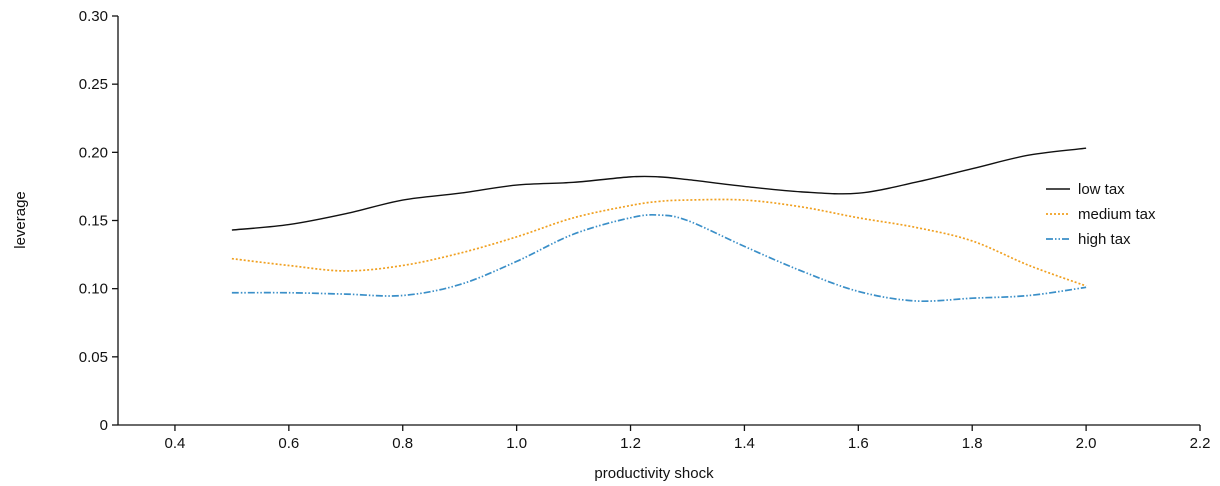 This screenshot has height=486, width=1220. Describe the element at coordinates (1200, 443) in the screenshot. I see `x-tick-label: 2.2` at that location.